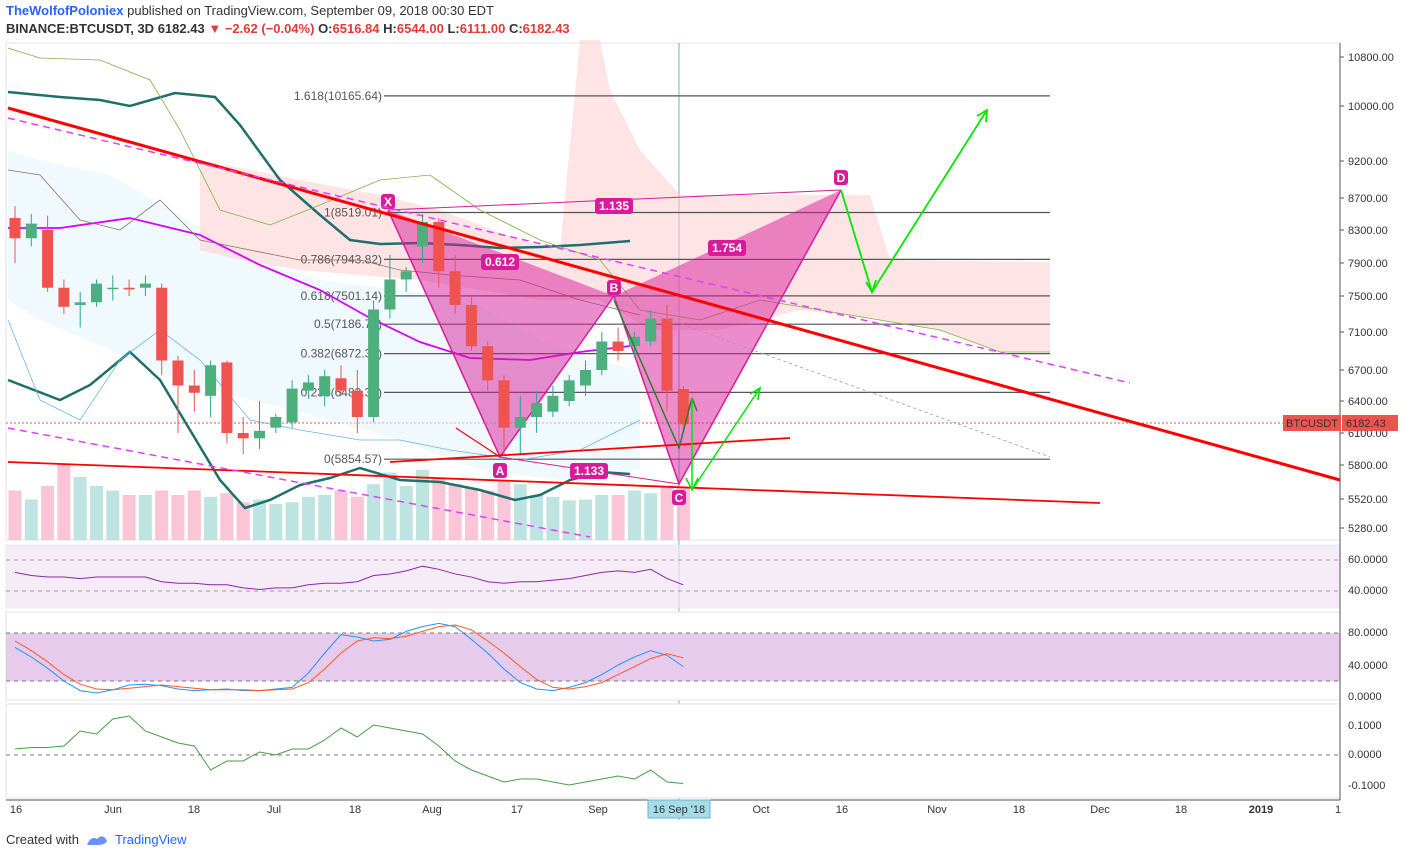 The image size is (1407, 858). Describe the element at coordinates (150, 839) in the screenshot. I see `tradingview-link: TradingView` at that location.